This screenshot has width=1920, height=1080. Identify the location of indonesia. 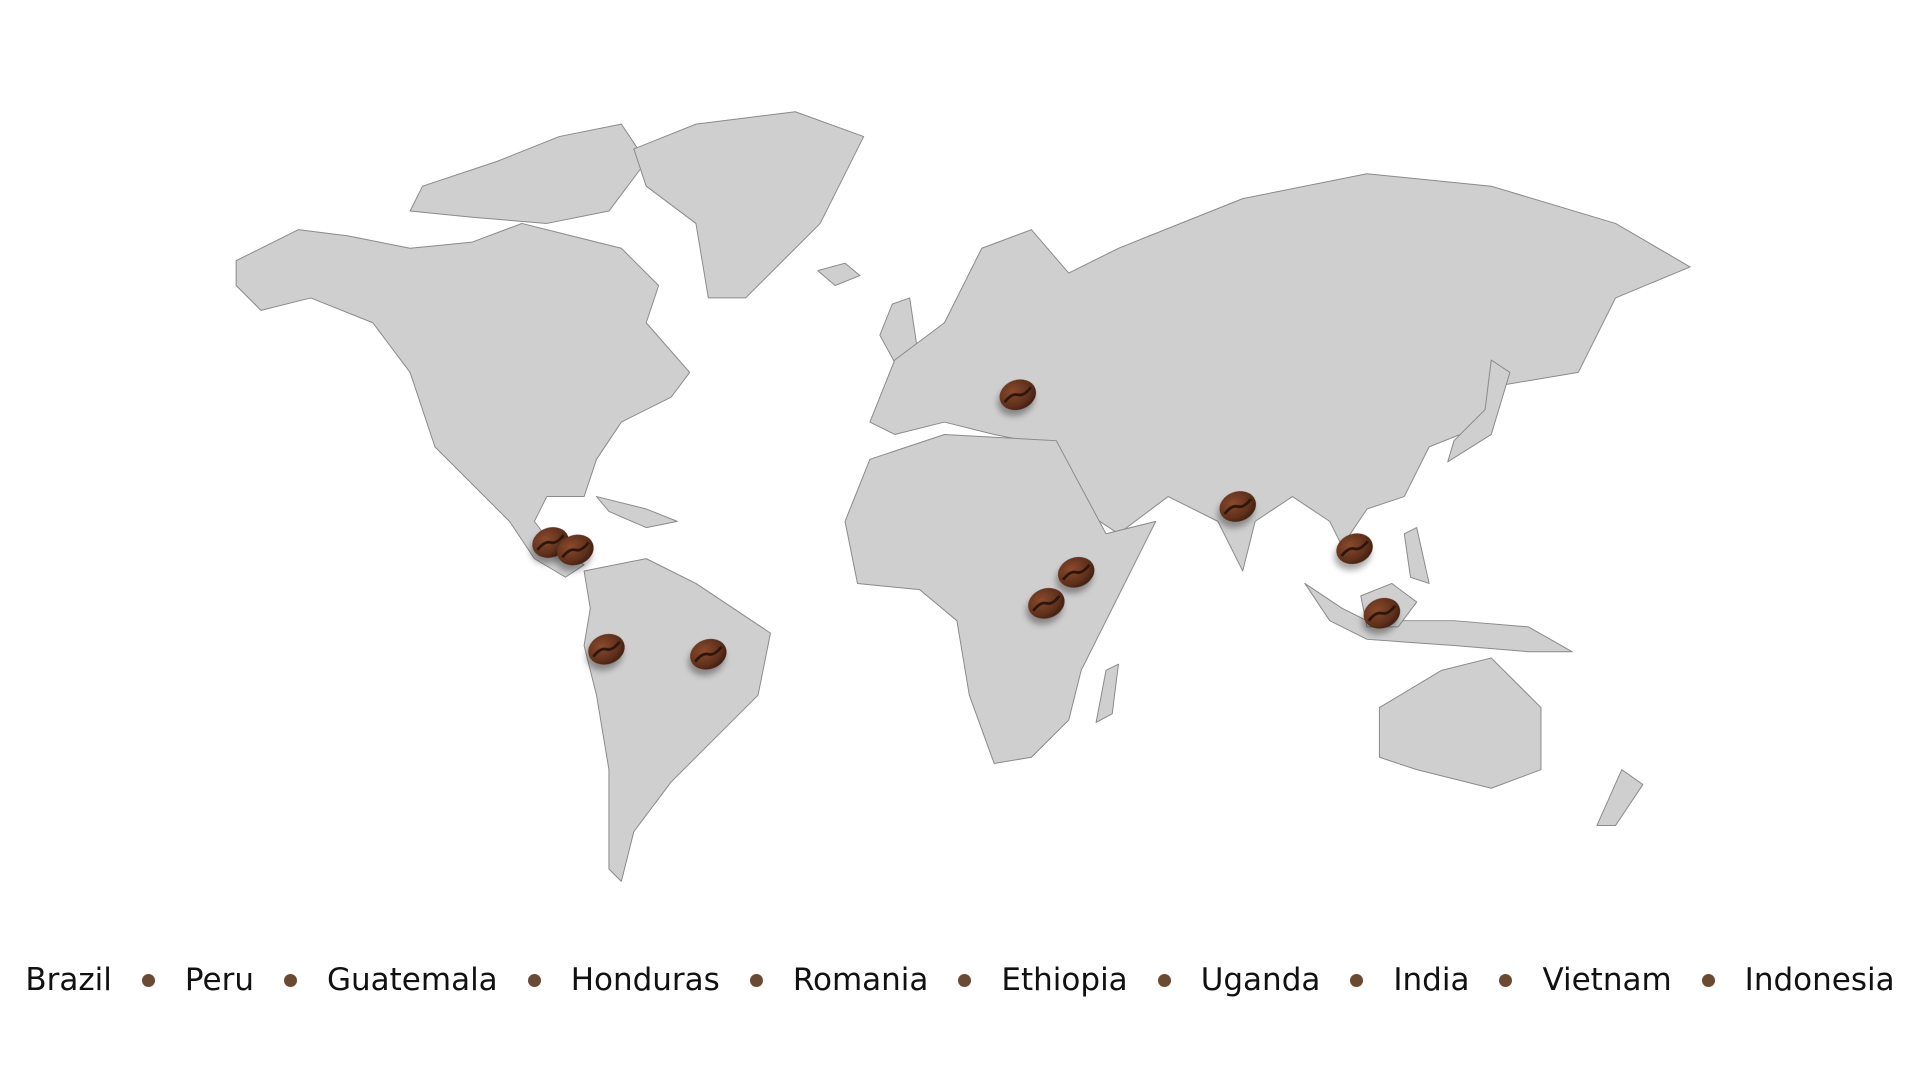
(1438, 617).